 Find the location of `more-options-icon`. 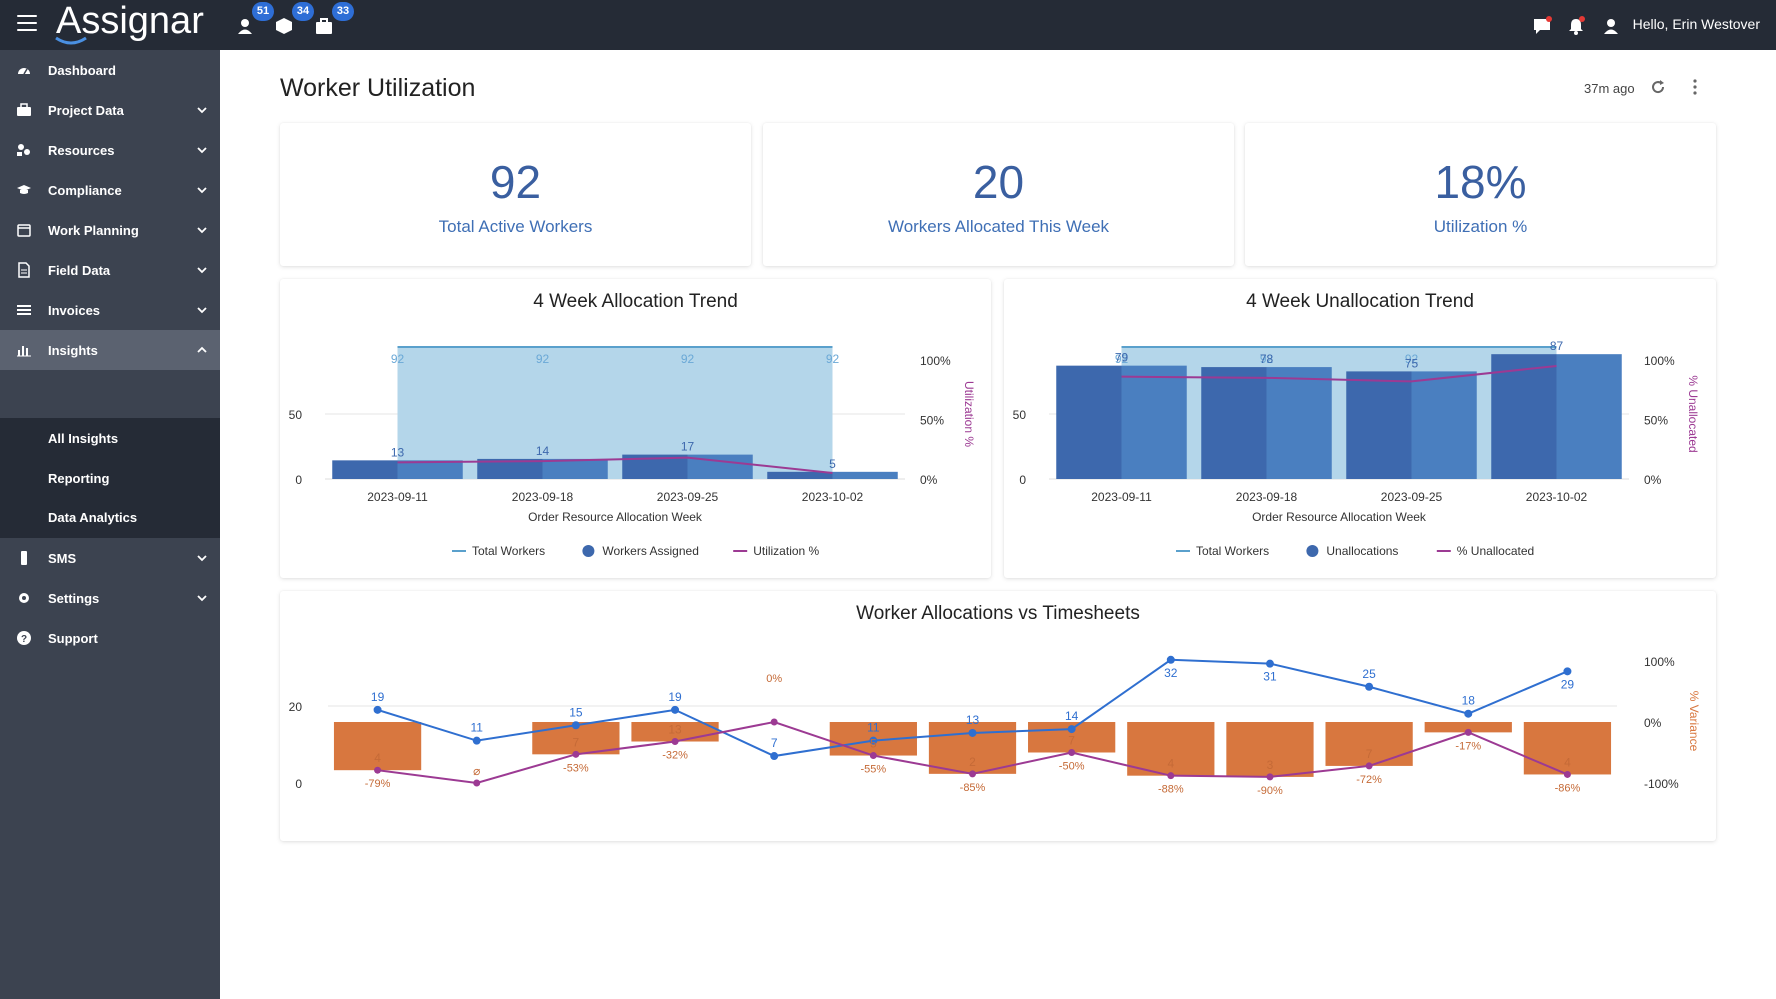

more-options-icon is located at coordinates (1695, 87).